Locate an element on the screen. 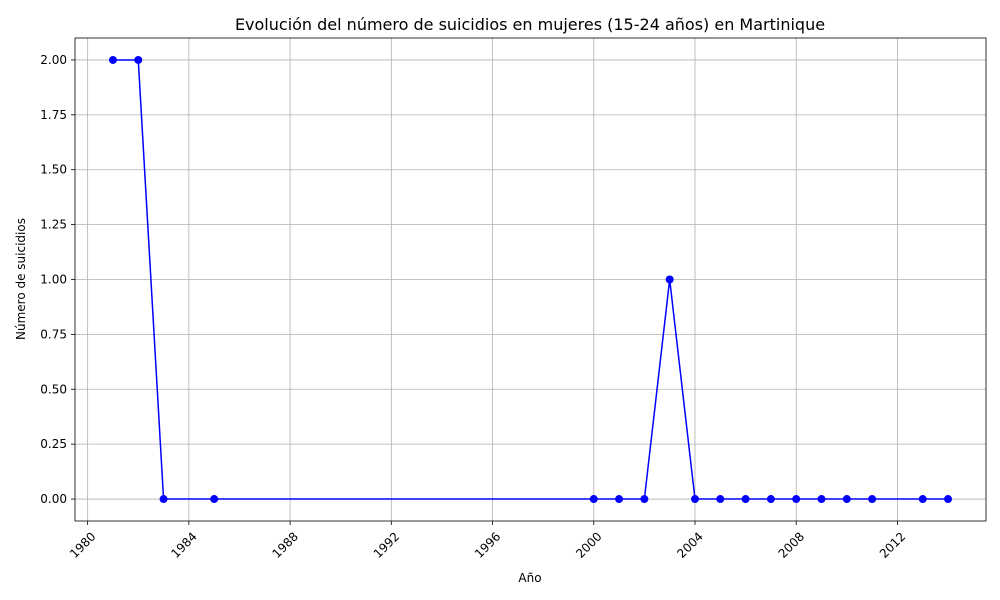  x-tick-label: 1996 is located at coordinates (487, 544).